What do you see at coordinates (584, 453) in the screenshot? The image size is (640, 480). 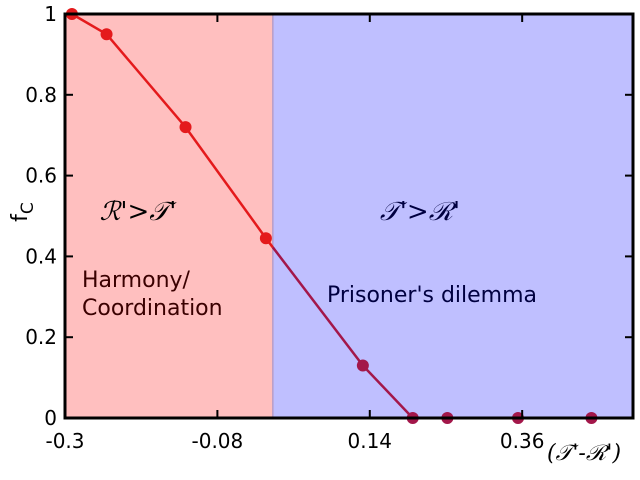 I see `x-axis-label: (𝒯'-ℛ')` at bounding box center [584, 453].